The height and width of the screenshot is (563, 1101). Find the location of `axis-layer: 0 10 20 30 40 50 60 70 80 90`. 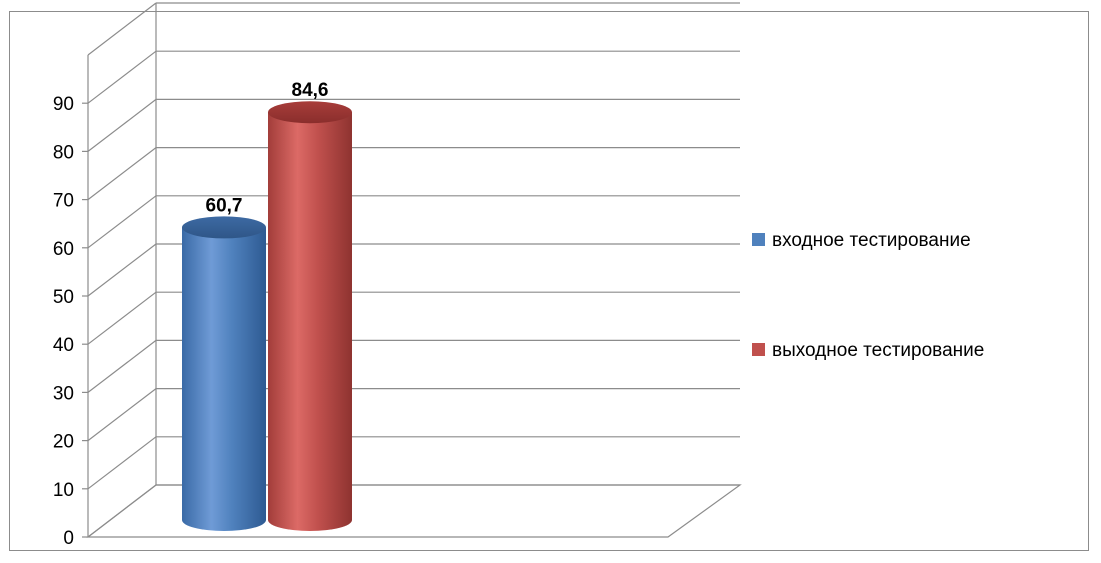

axis-layer: 0 10 20 30 40 50 60 70 80 90 is located at coordinates (105, 276).